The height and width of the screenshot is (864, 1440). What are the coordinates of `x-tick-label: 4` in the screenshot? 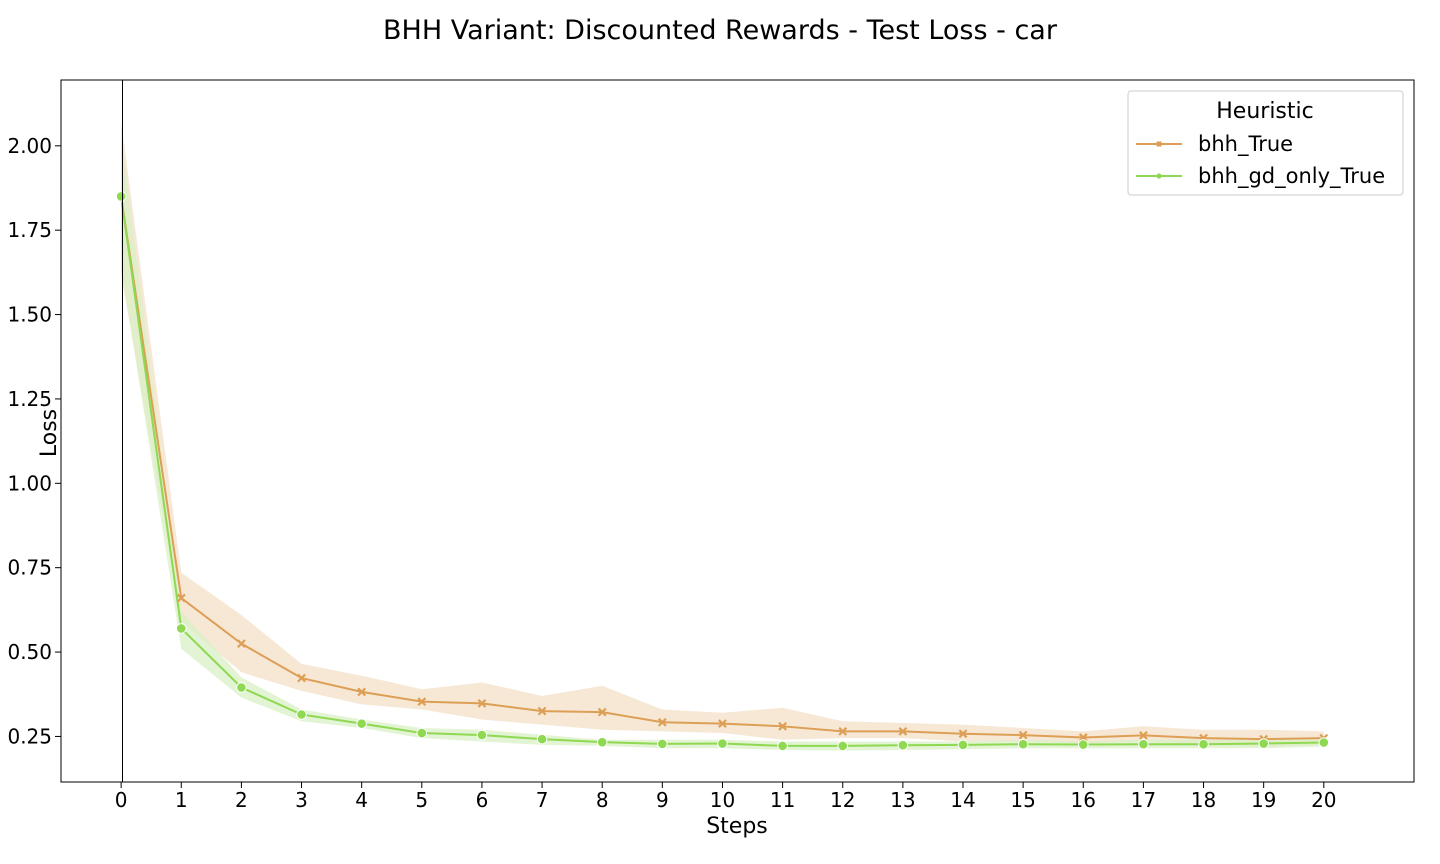 It's located at (361, 800).